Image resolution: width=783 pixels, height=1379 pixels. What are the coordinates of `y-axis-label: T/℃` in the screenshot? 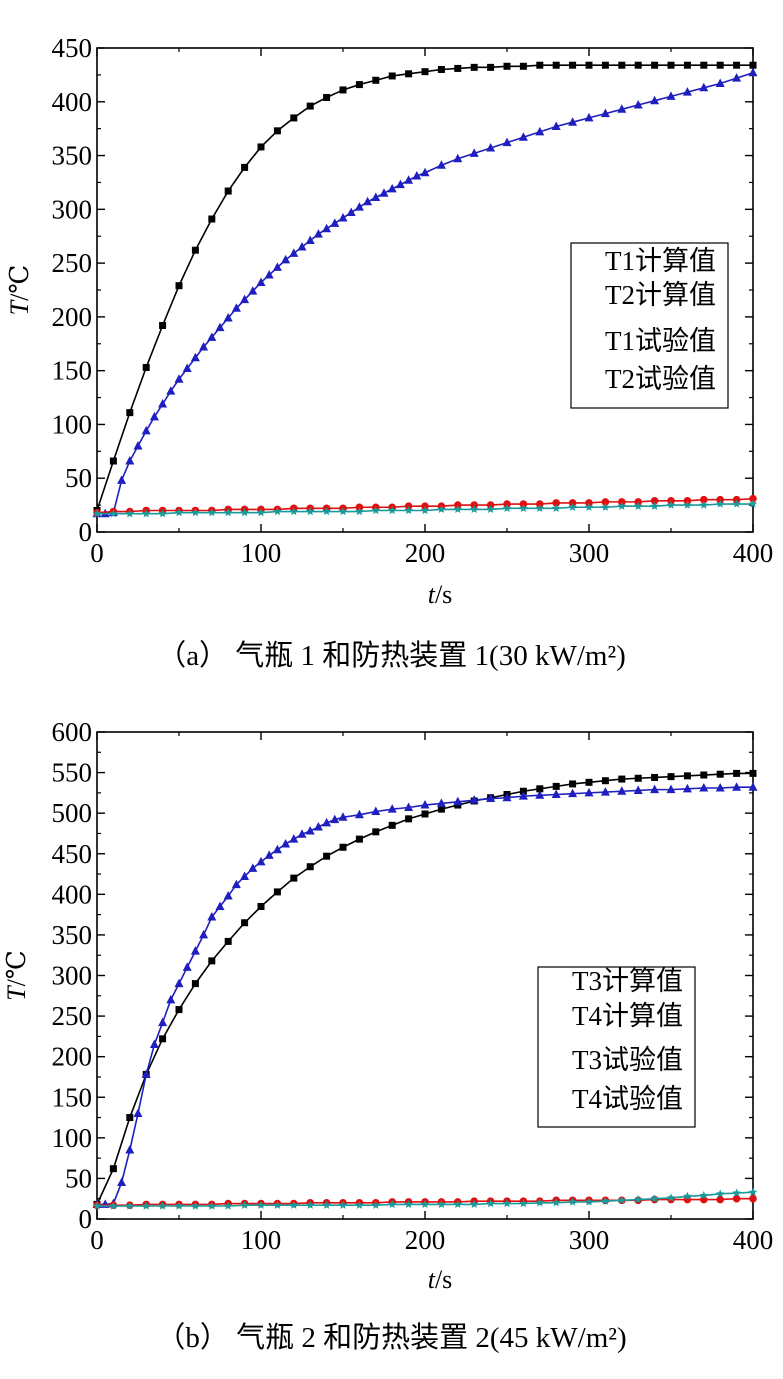 It's located at (16, 975).